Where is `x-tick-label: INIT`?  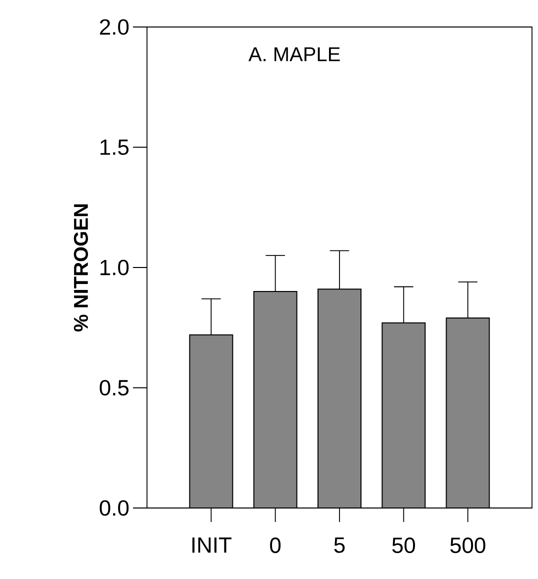
x-tick-label: INIT is located at coordinates (212, 545).